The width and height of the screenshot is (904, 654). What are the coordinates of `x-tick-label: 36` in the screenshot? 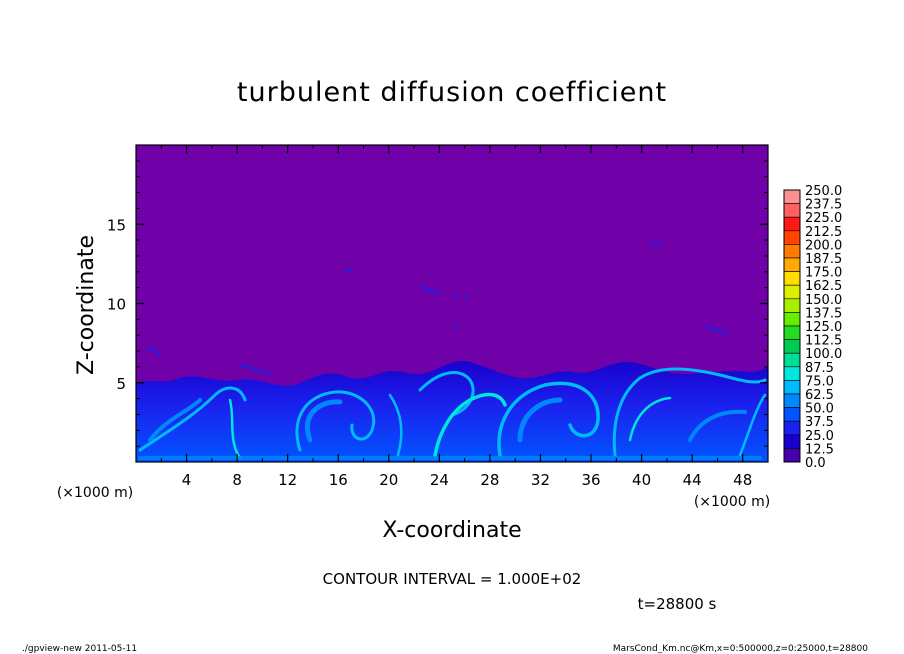 It's located at (590, 480).